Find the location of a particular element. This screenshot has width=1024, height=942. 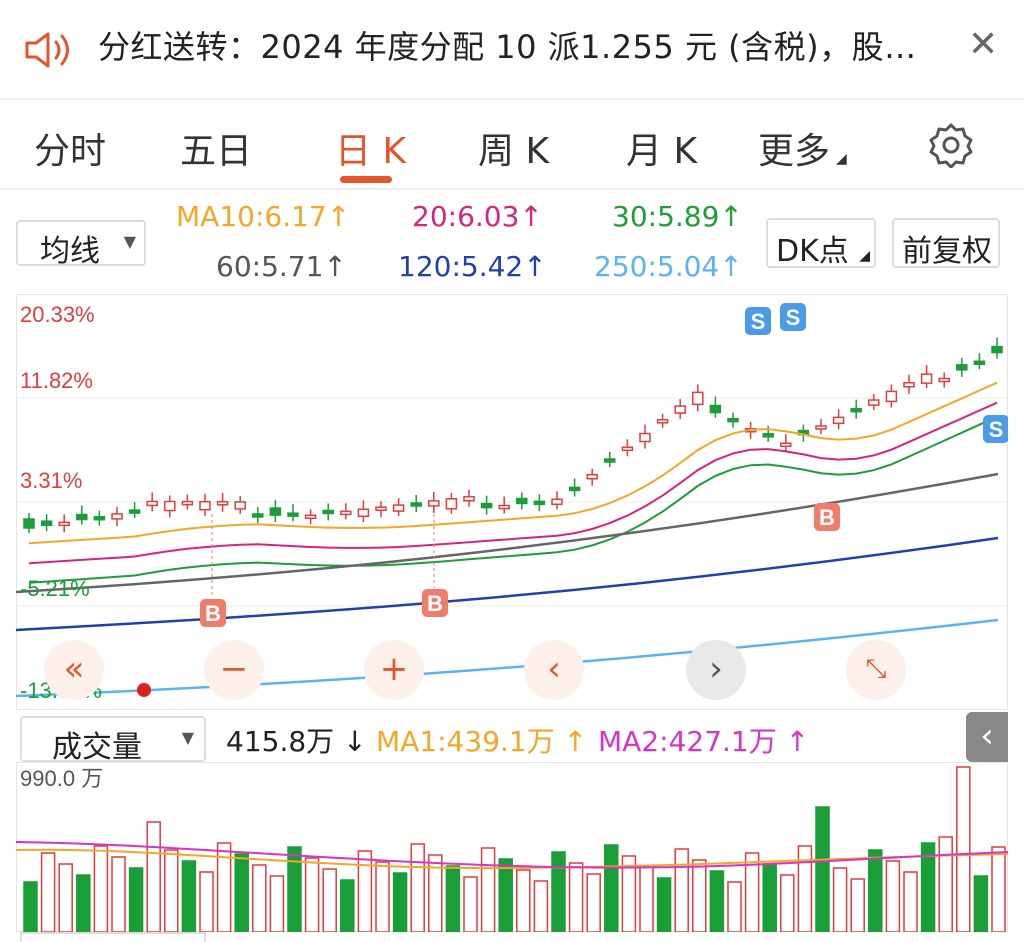

tab-five-day: 五日 is located at coordinates (216, 151).